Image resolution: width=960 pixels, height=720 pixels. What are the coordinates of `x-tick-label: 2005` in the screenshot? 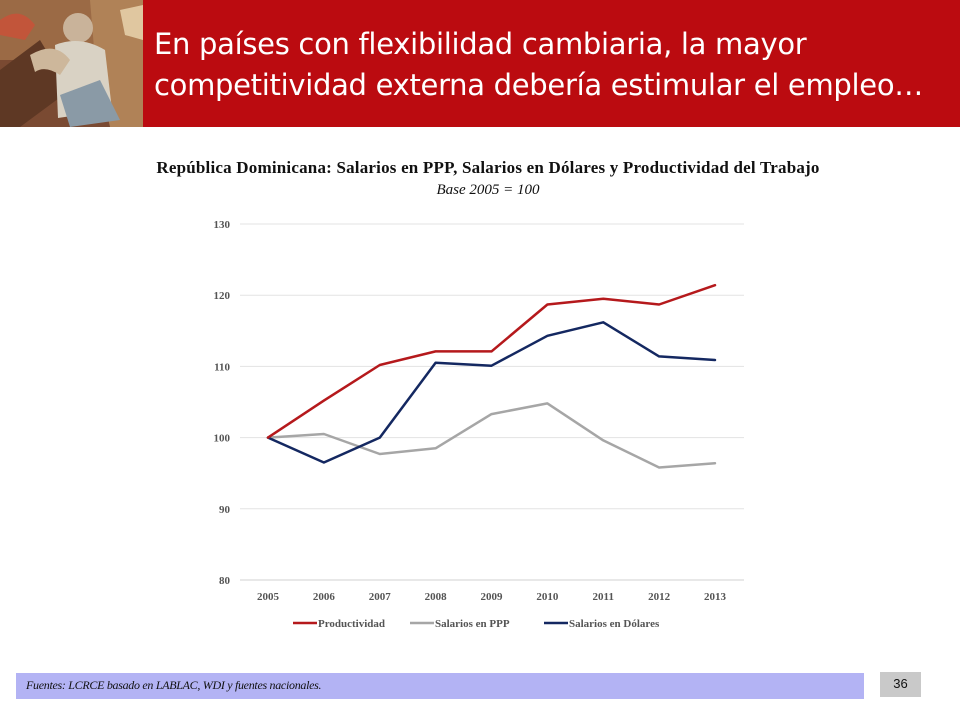 It's located at (268, 597).